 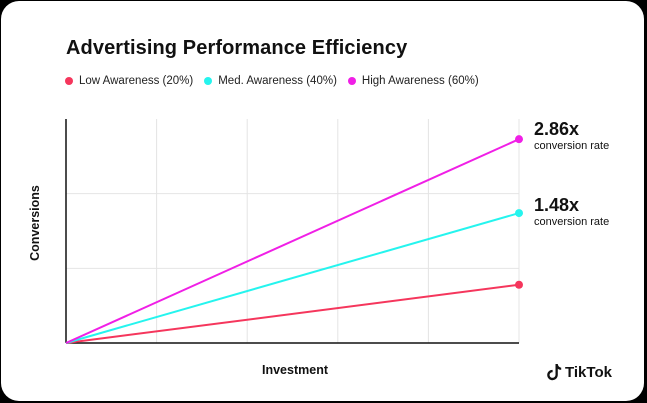 I want to click on annotation-high-value: 2.86x, so click(x=557, y=129).